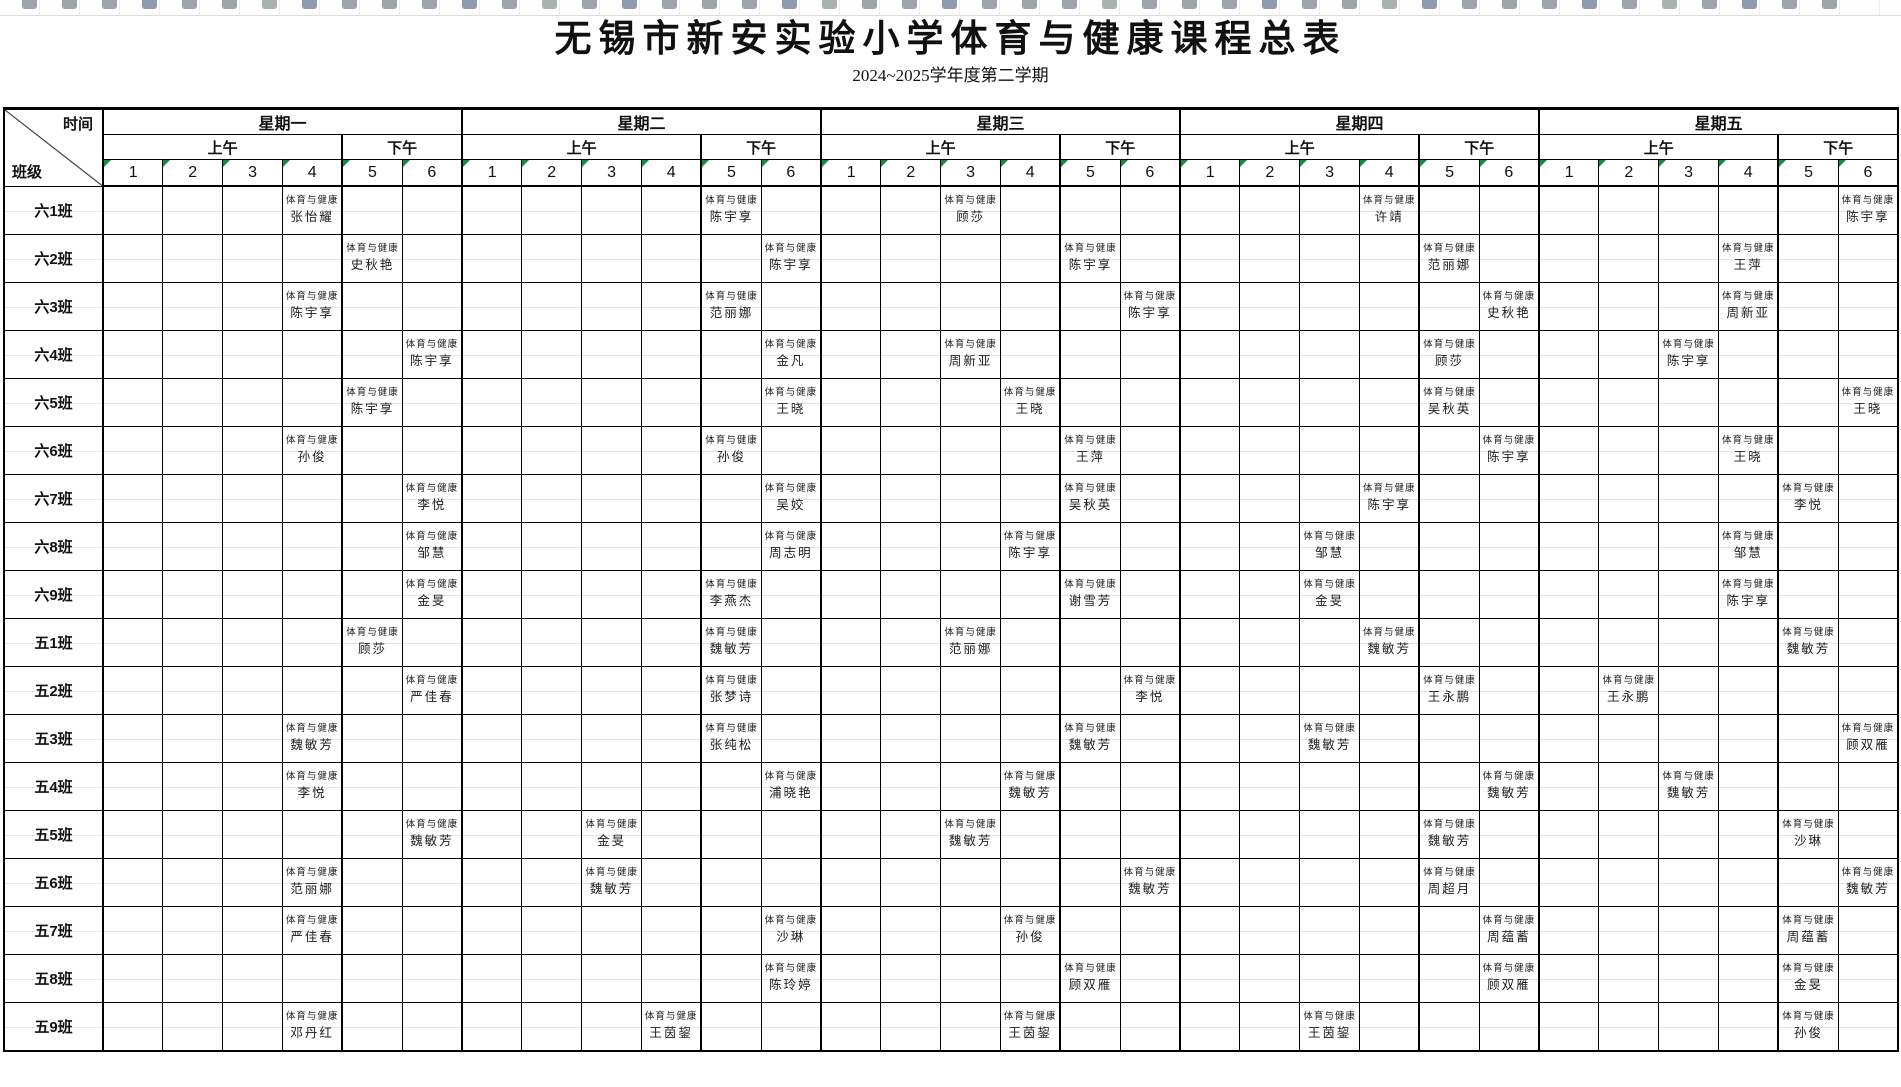  Describe the element at coordinates (791, 498) in the screenshot. I see `schedule-cell: 体育与健康 吴姣` at that location.